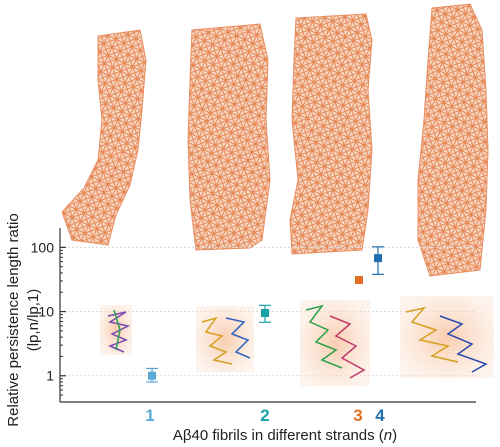 The width and height of the screenshot is (500, 447). What do you see at coordinates (117, 330) in the screenshot?
I see `strand-chain-1b` at bounding box center [117, 330].